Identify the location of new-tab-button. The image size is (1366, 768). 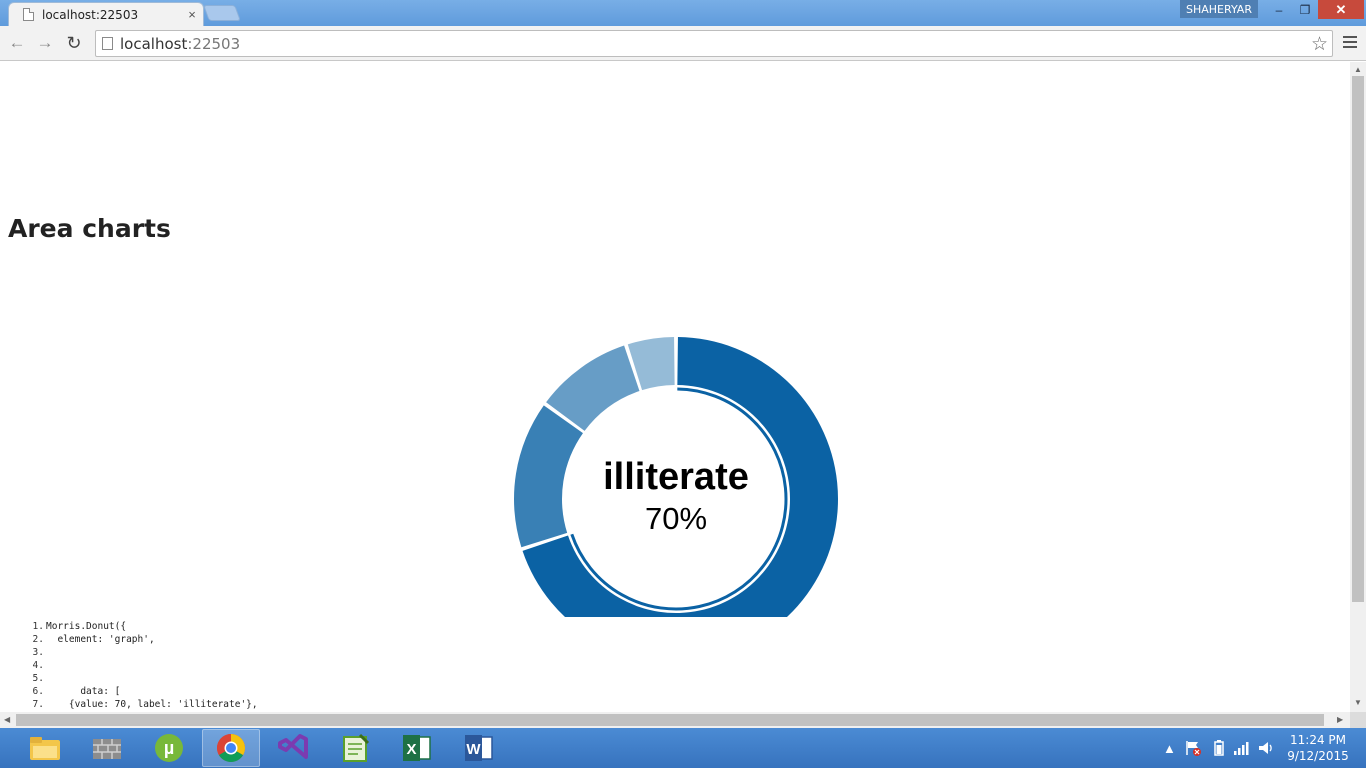
(222, 13).